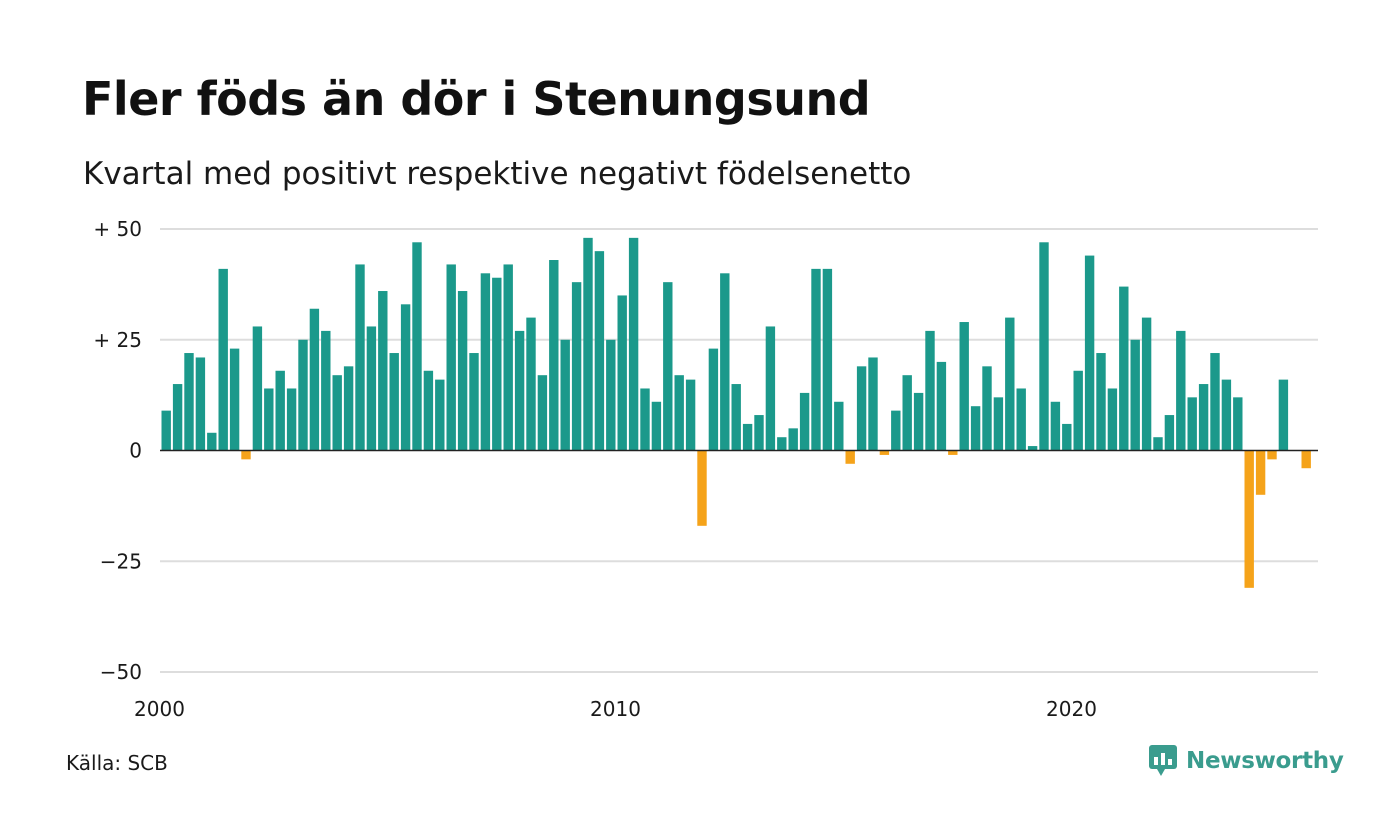 The width and height of the screenshot is (1400, 840). Describe the element at coordinates (1265, 761) in the screenshot. I see `brand-name: Newsworthy` at that location.